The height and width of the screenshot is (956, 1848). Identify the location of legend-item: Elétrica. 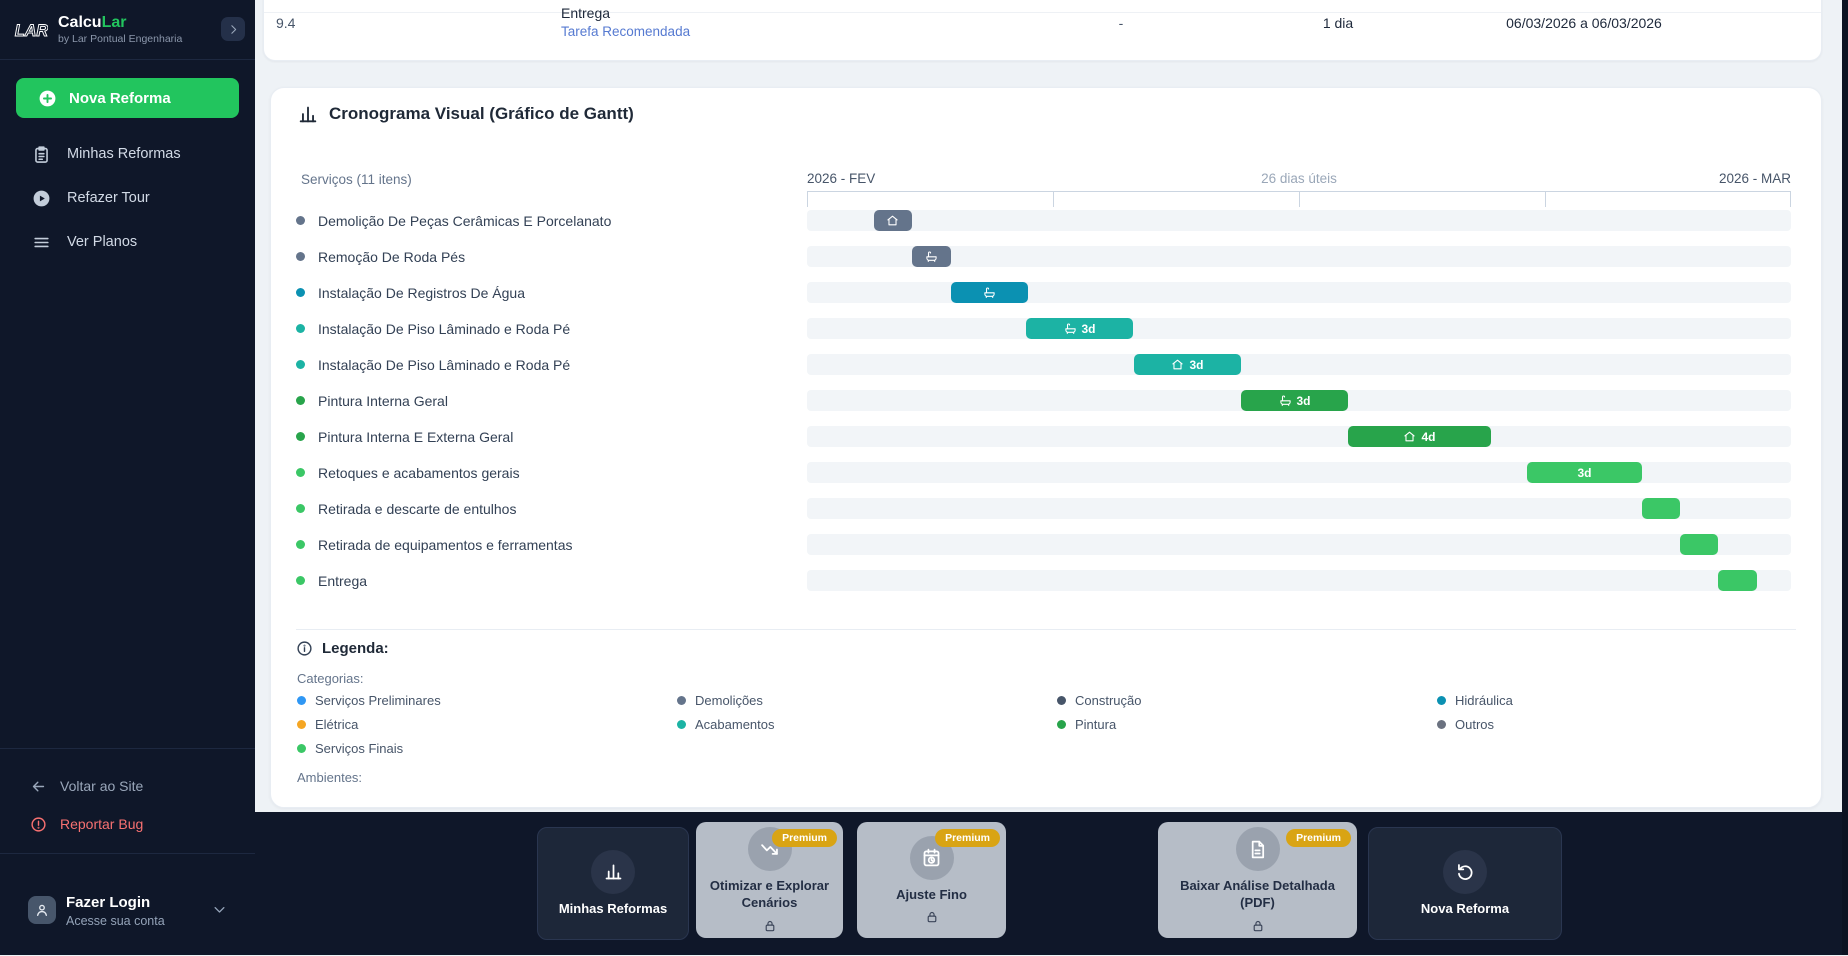
(327, 724).